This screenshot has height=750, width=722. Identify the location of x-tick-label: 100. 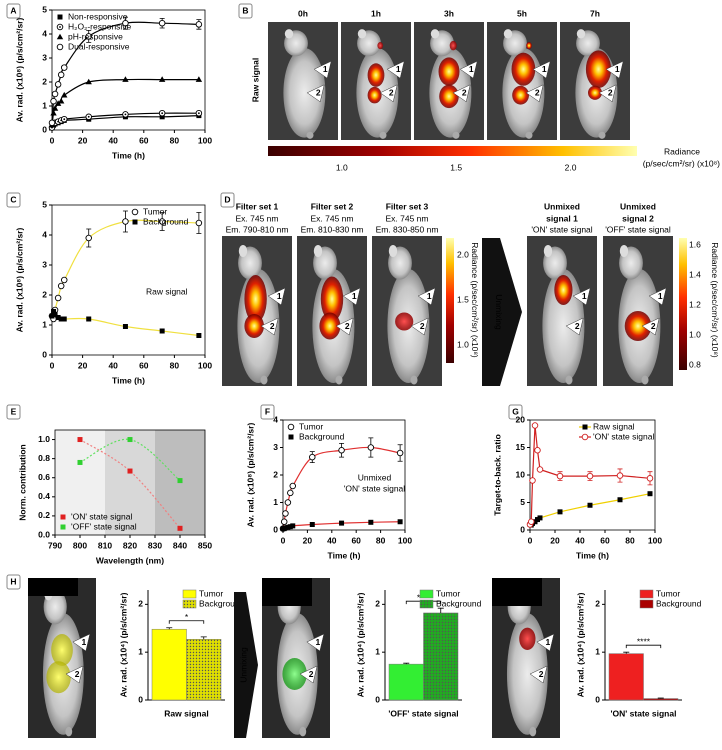
(205, 365).